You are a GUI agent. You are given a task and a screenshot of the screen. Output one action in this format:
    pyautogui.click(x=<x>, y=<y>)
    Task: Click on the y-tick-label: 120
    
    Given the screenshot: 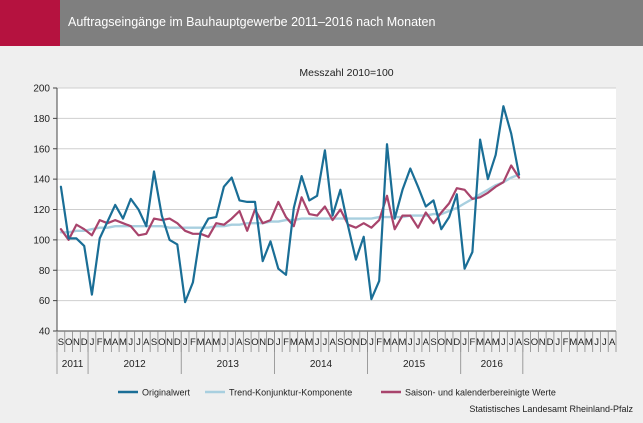 What is the action you would take?
    pyautogui.click(x=41, y=210)
    